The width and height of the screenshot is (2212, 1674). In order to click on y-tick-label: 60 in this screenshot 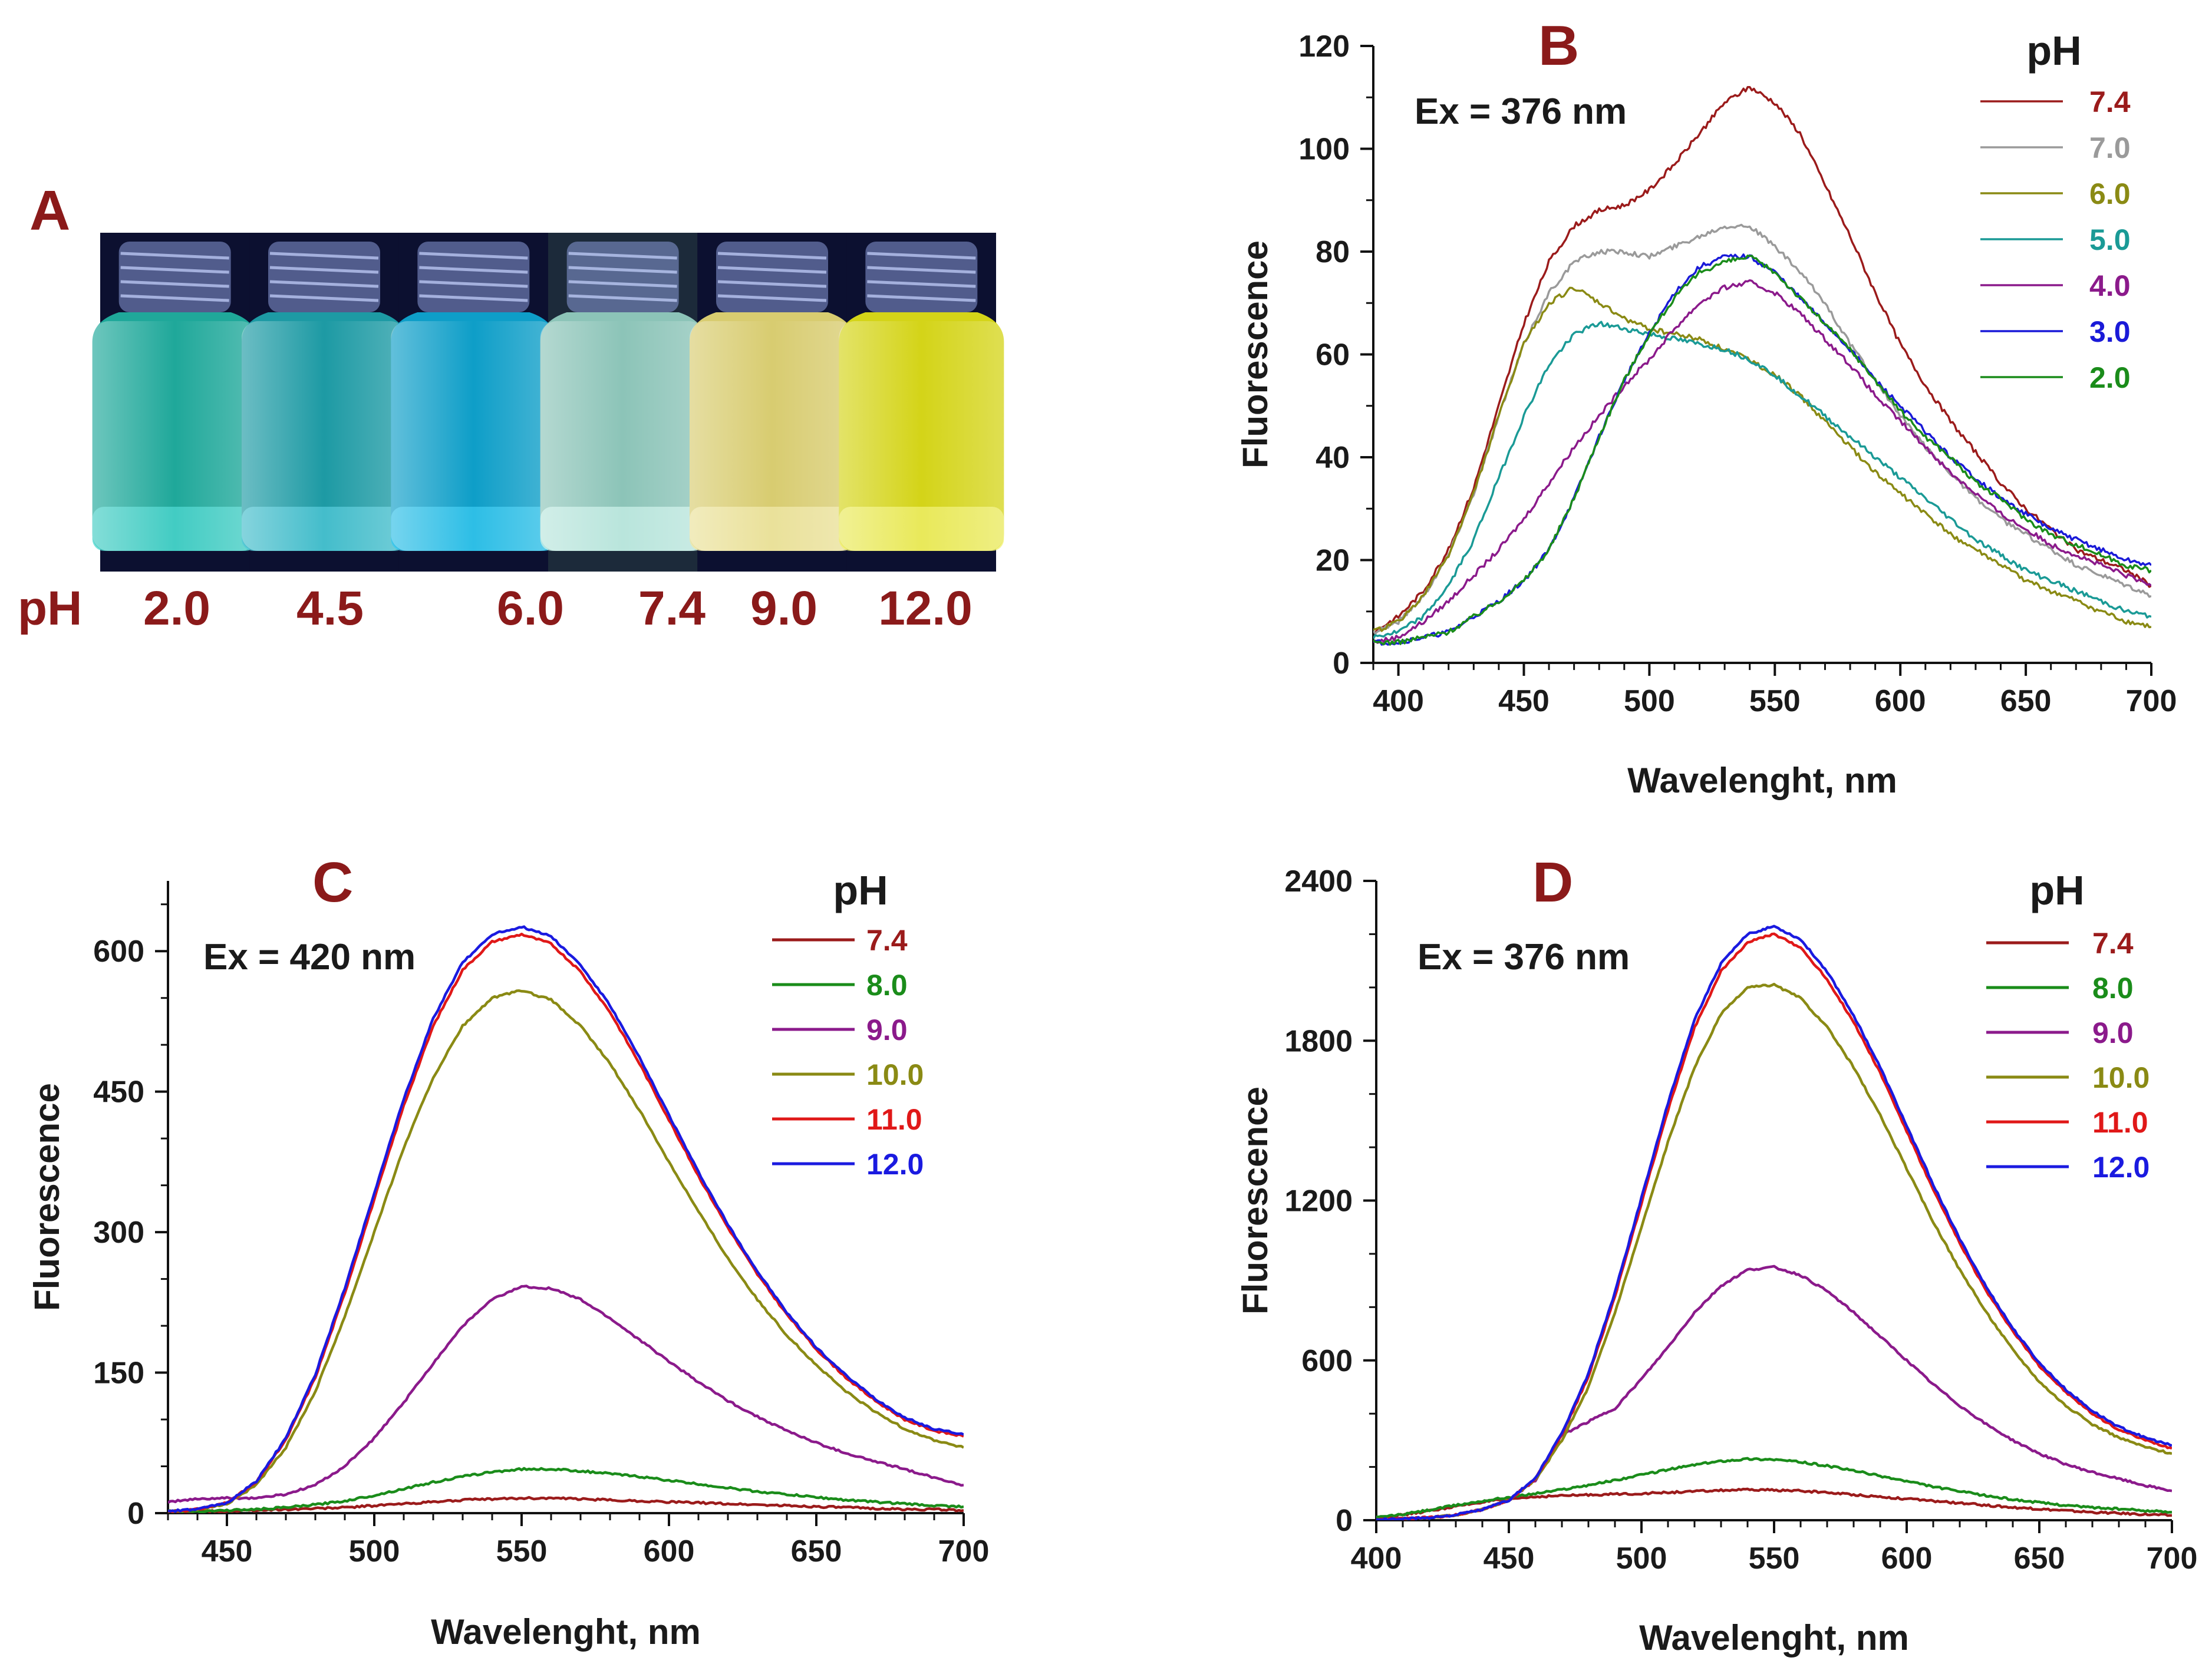, I will do `click(1333, 355)`.